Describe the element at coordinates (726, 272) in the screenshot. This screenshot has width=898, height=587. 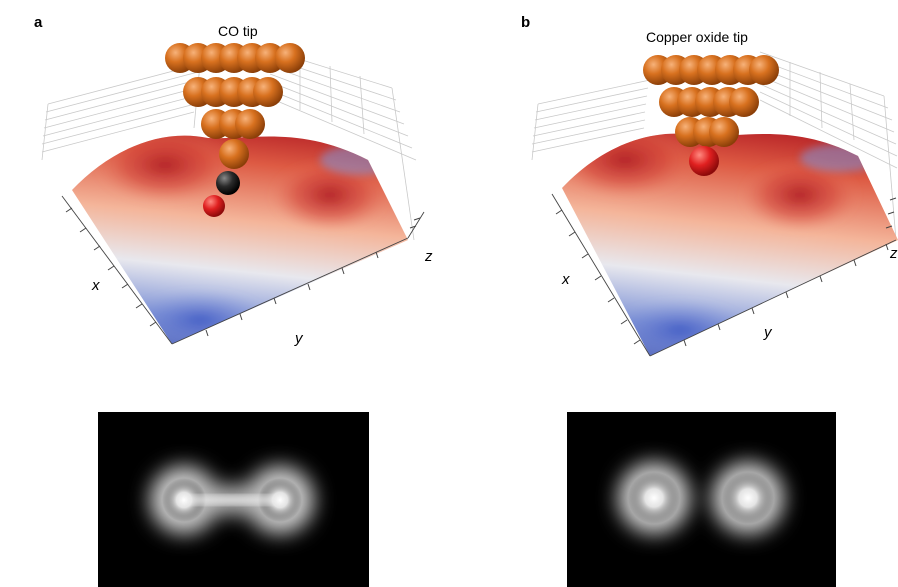
I see `panel-b-tick-marks` at that location.